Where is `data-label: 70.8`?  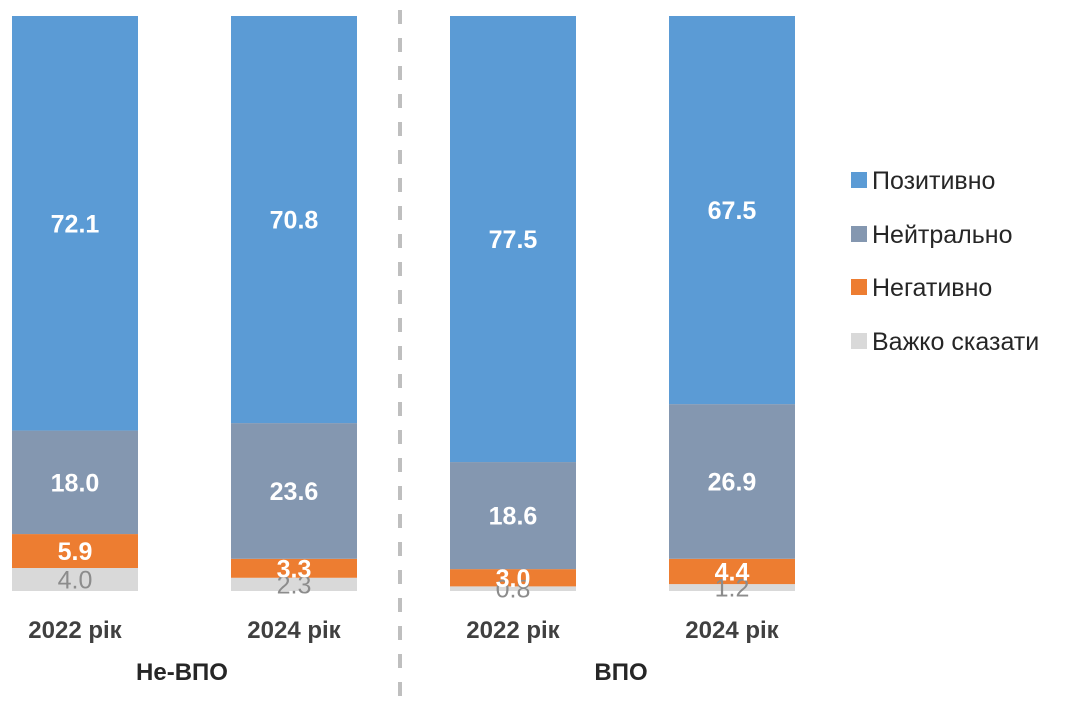
data-label: 70.8 is located at coordinates (294, 221).